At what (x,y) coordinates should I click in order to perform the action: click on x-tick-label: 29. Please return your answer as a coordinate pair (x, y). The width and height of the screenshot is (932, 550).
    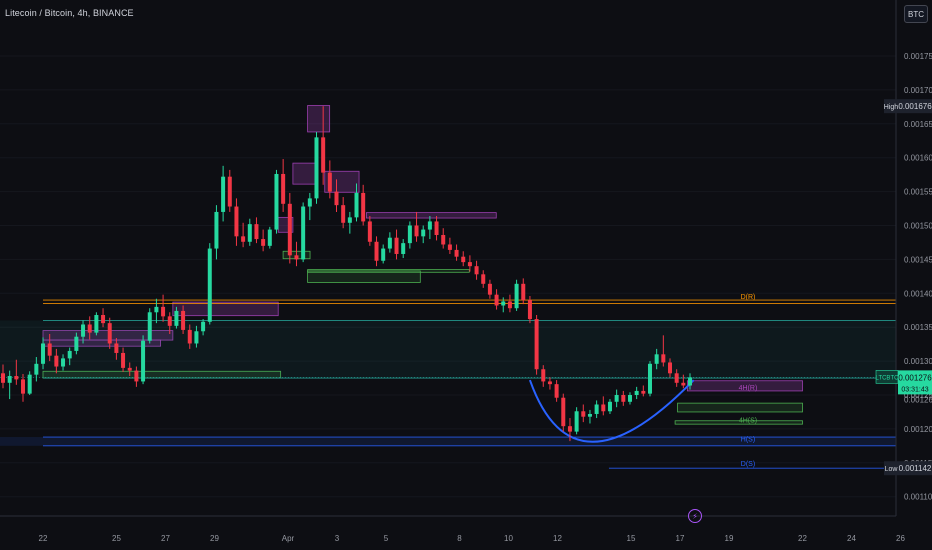
    Looking at the image, I should click on (214, 538).